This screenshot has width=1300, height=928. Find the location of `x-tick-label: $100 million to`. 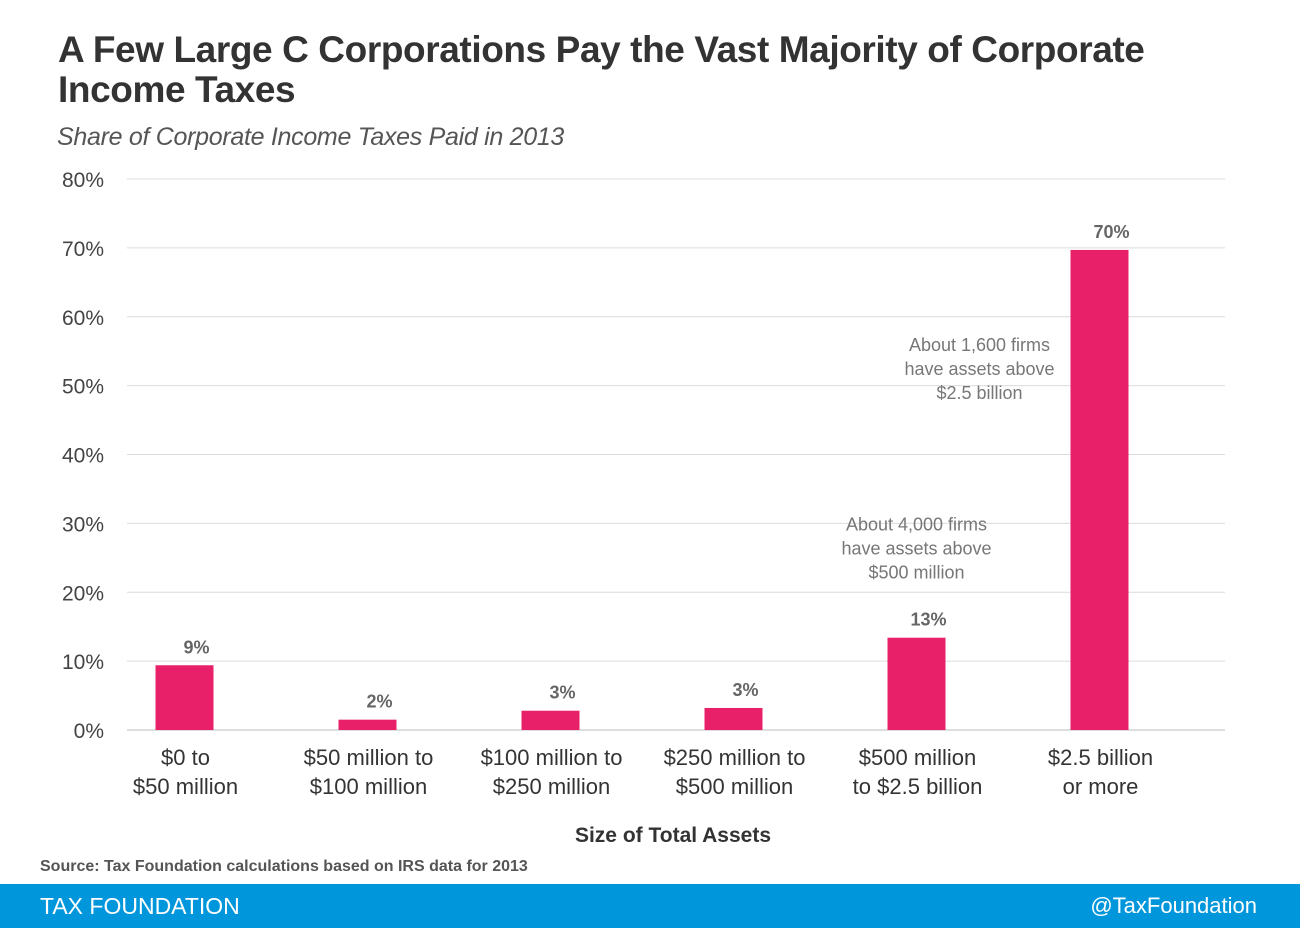

x-tick-label: $100 million to is located at coordinates (552, 757).